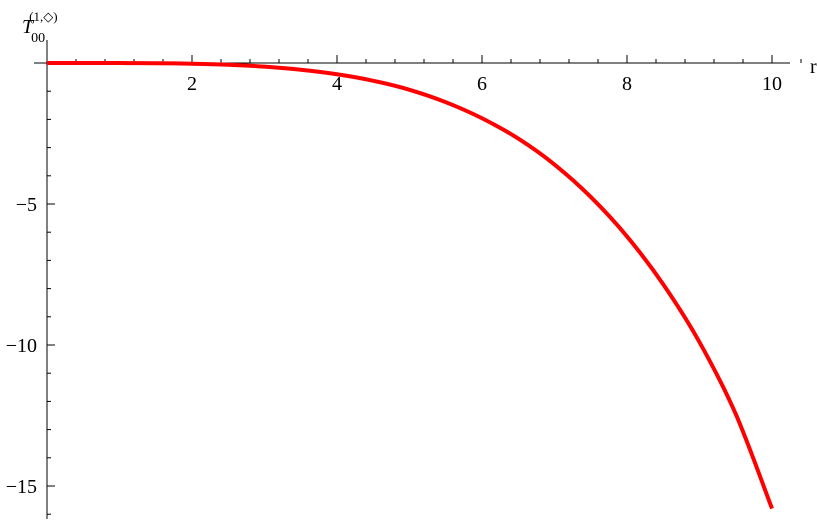 The height and width of the screenshot is (521, 817). I want to click on y-axis-label-subscript: 00, so click(38, 38).